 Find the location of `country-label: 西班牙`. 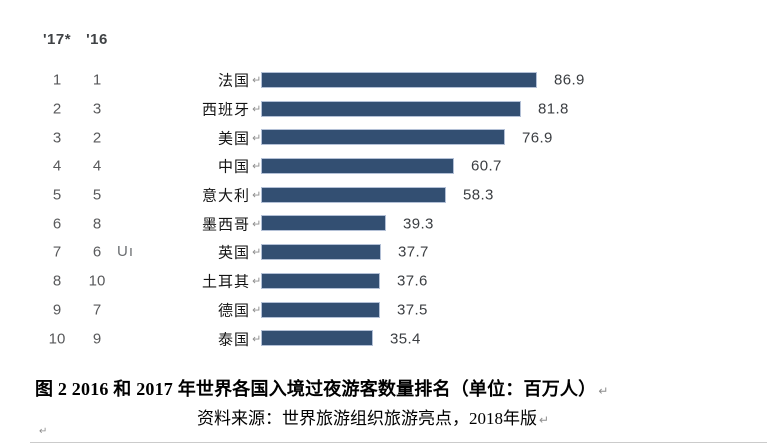

country-label: 西班牙 is located at coordinates (225, 110).